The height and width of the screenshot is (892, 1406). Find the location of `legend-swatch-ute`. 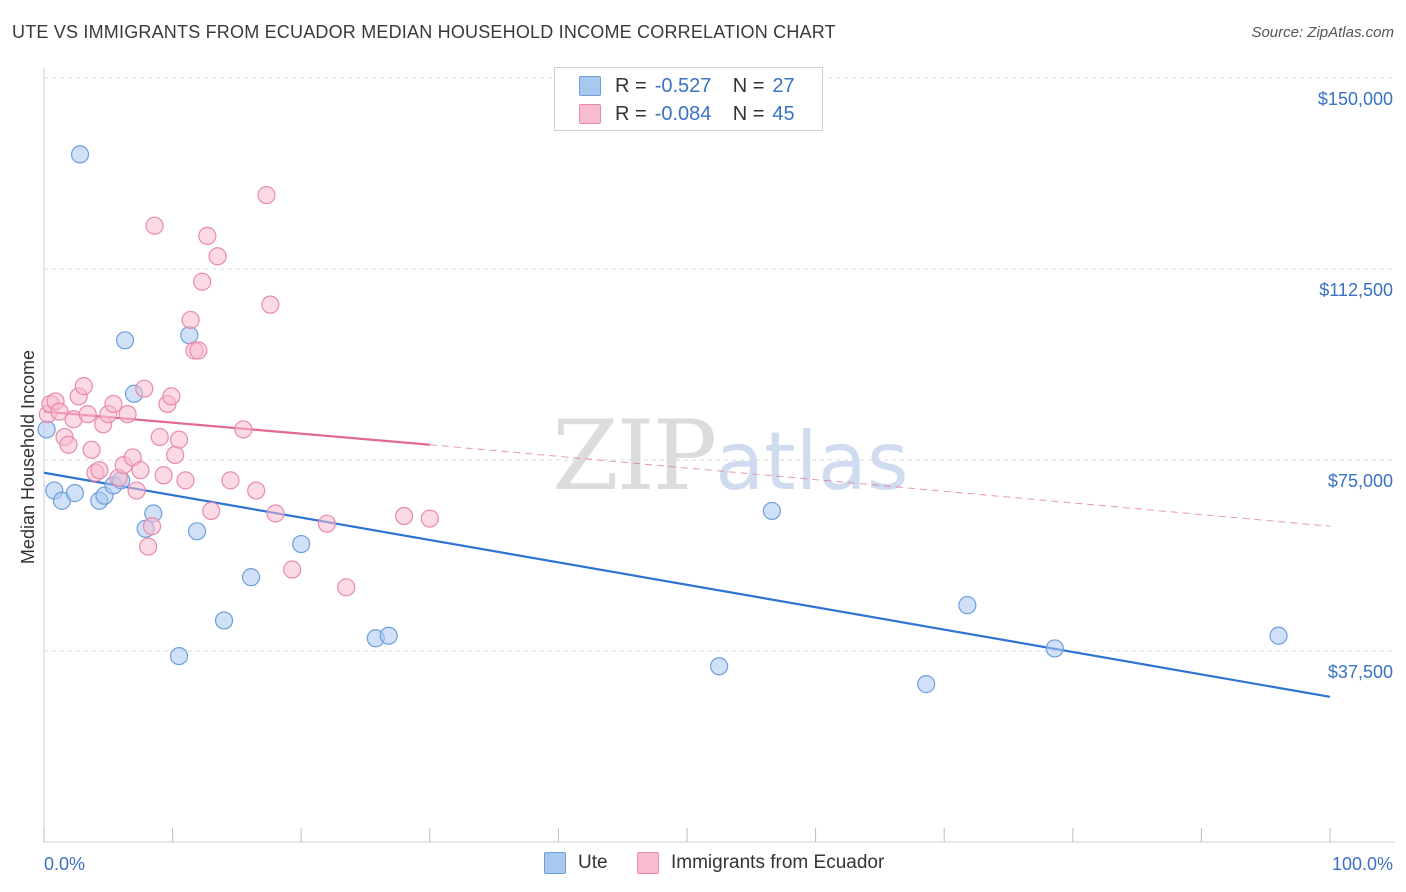

legend-swatch-ute is located at coordinates (590, 86).